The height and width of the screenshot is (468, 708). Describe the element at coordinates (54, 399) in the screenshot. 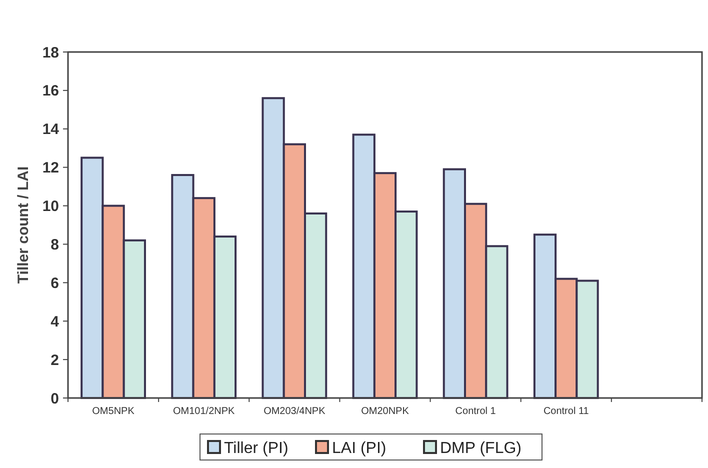

I see `y-tick-label: 0` at that location.